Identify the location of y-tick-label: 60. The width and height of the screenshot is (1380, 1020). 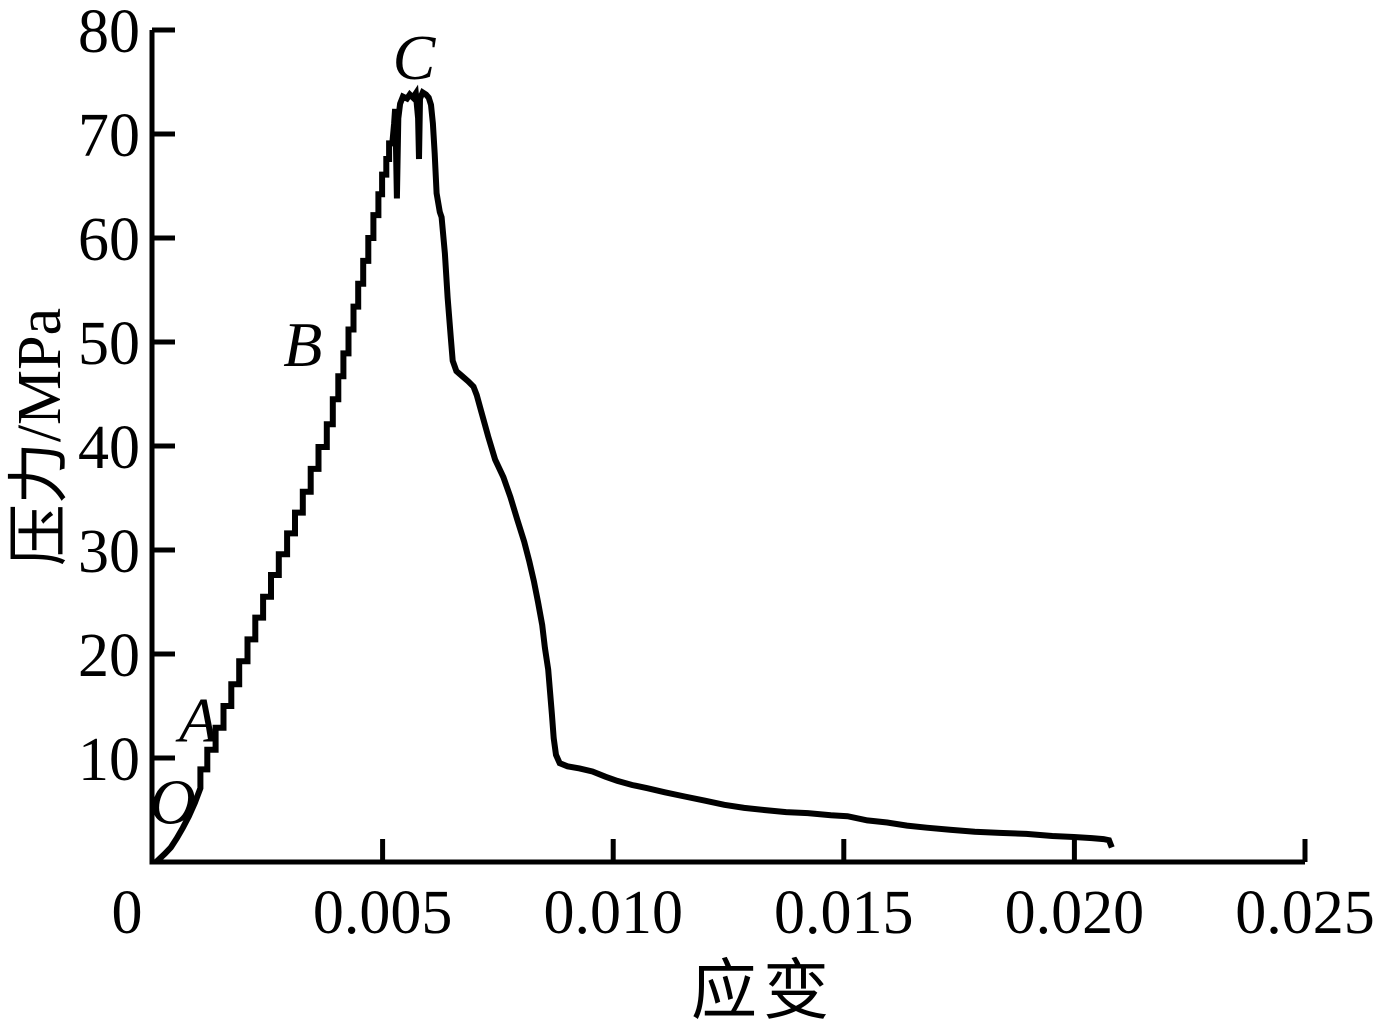
(109, 240).